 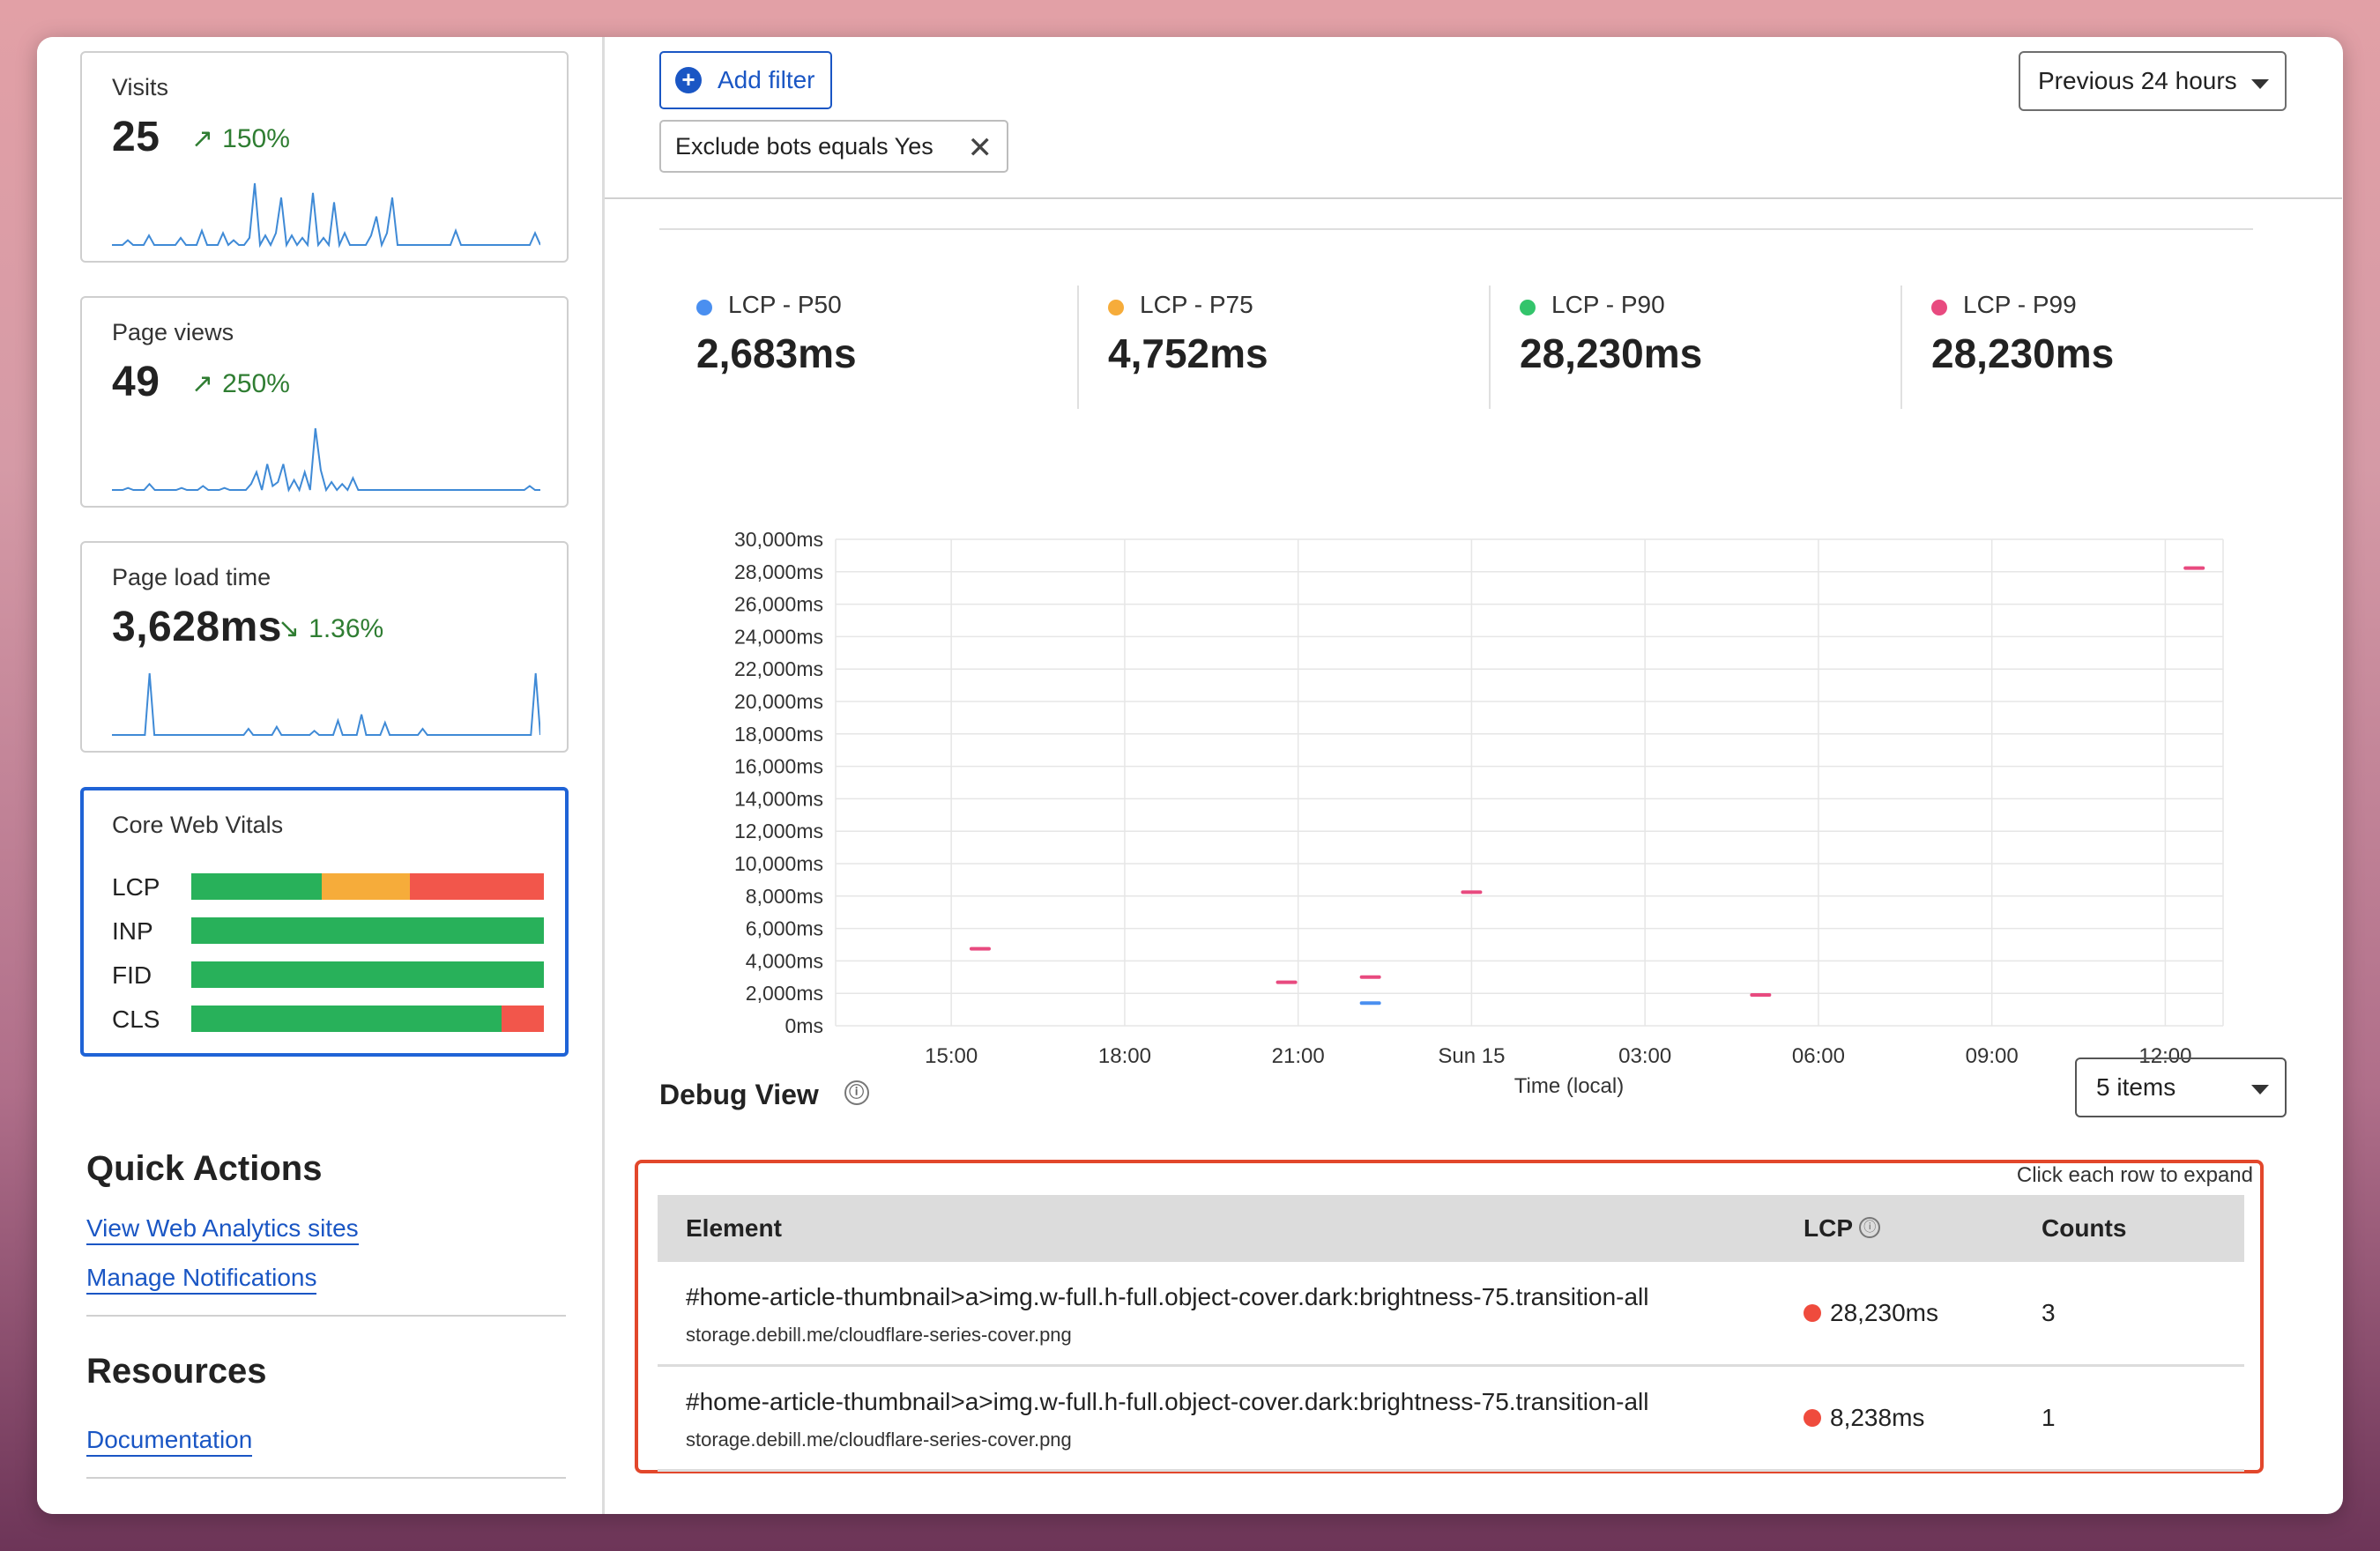 I want to click on resources-title: Resources, so click(x=176, y=1371).